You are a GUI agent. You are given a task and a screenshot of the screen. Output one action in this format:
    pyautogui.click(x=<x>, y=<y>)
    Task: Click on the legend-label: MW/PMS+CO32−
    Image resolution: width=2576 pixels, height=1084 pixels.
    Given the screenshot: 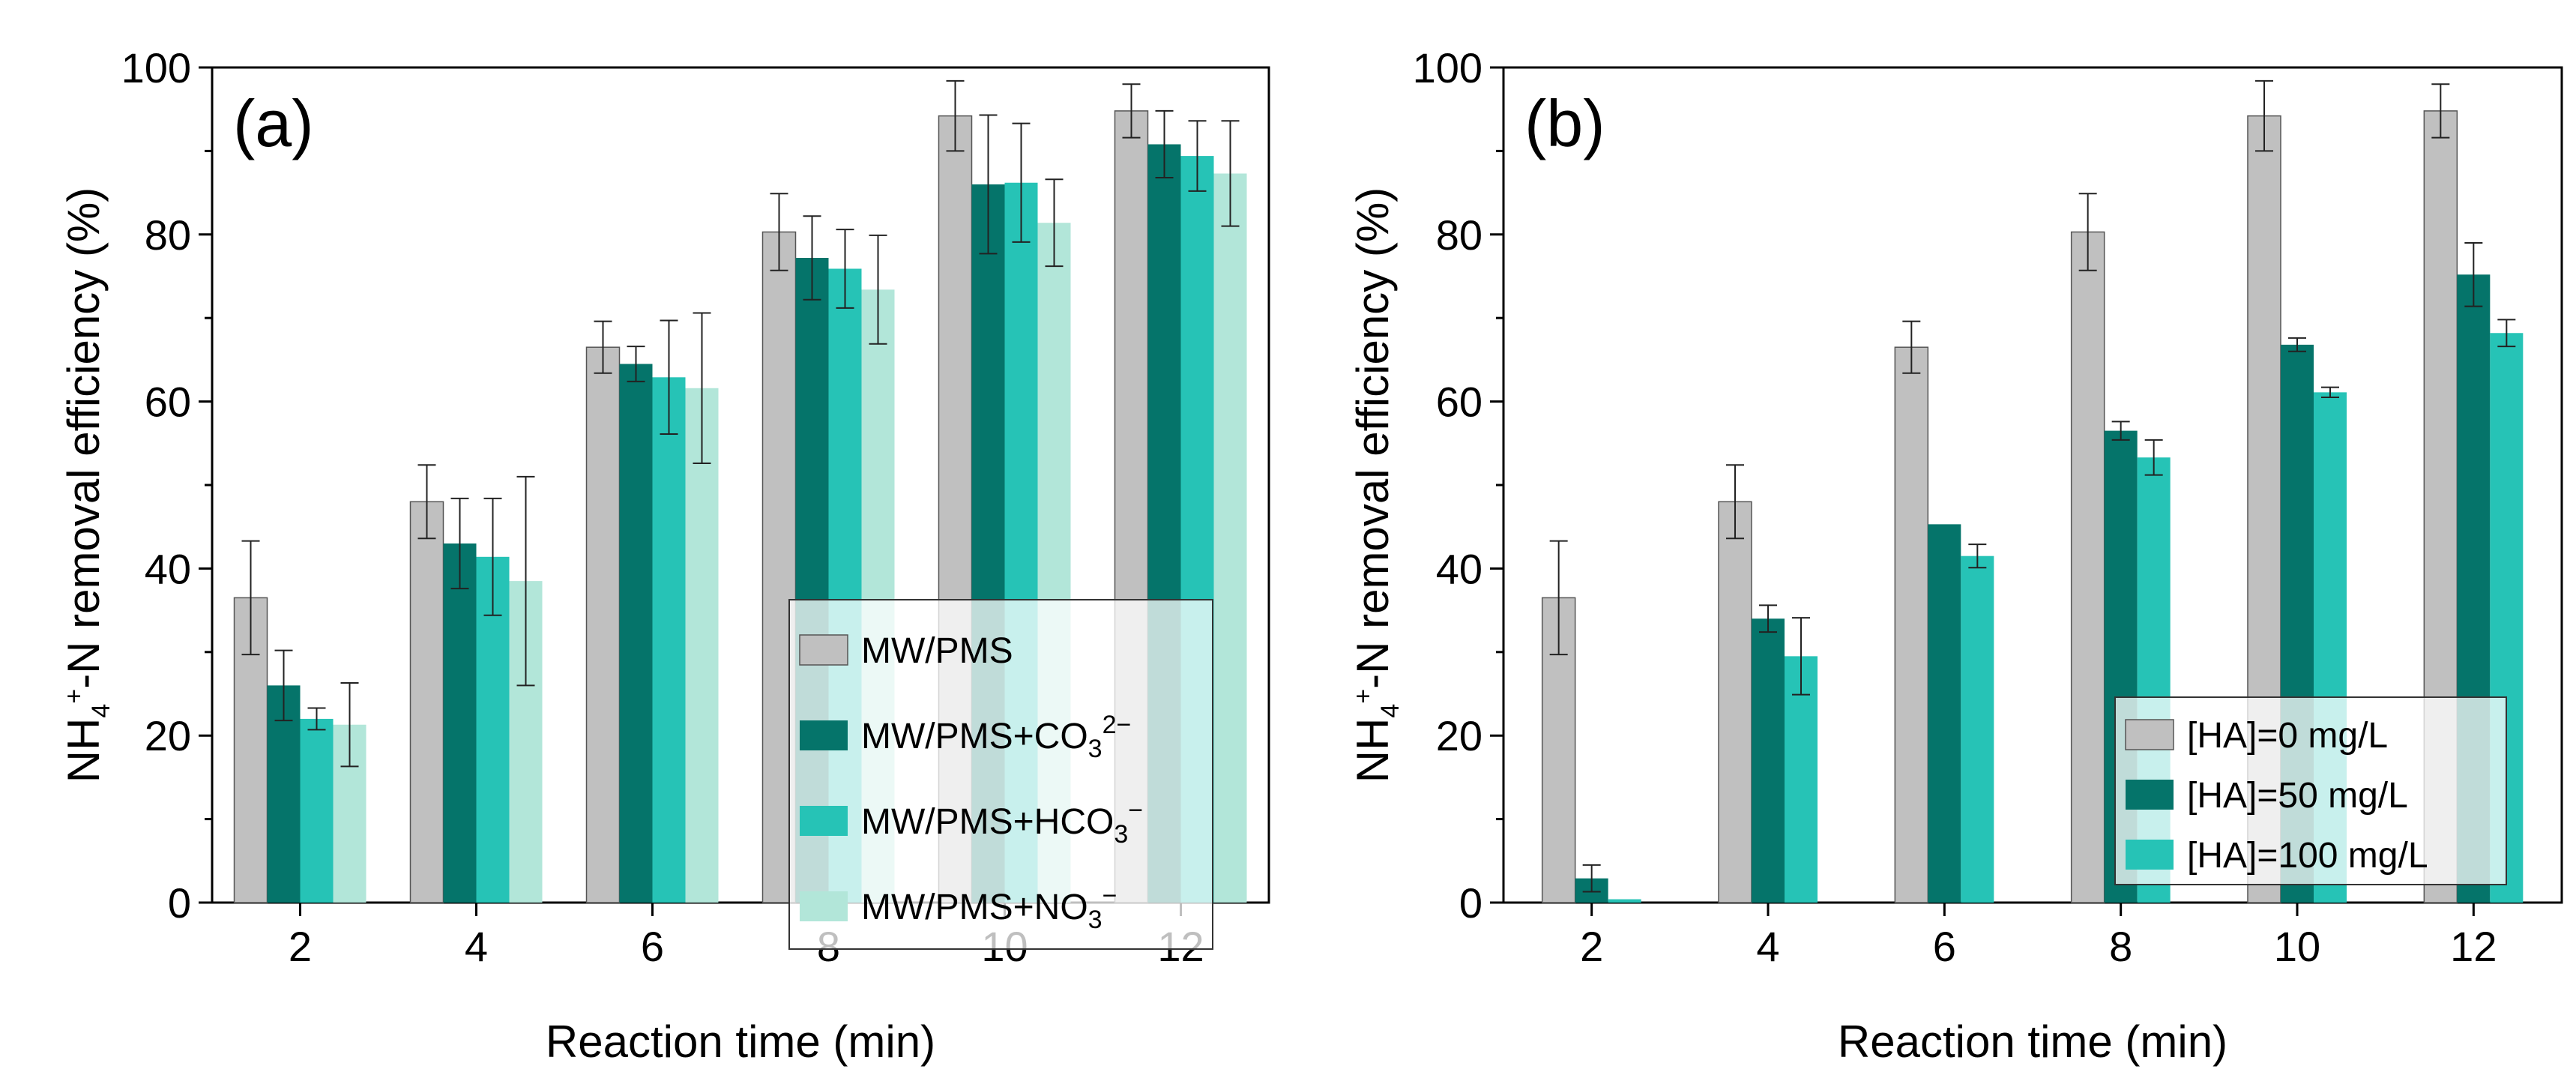 What is the action you would take?
    pyautogui.click(x=996, y=737)
    